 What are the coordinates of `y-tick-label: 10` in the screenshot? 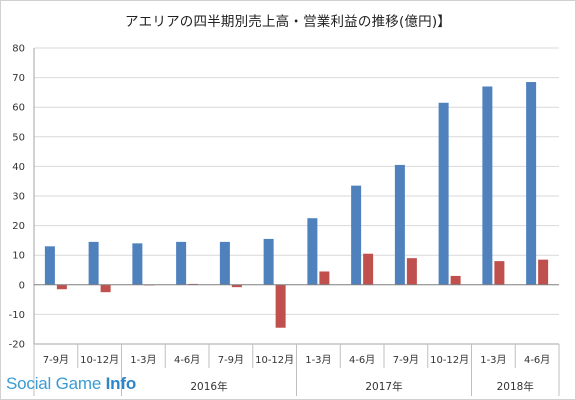 It's located at (18, 256).